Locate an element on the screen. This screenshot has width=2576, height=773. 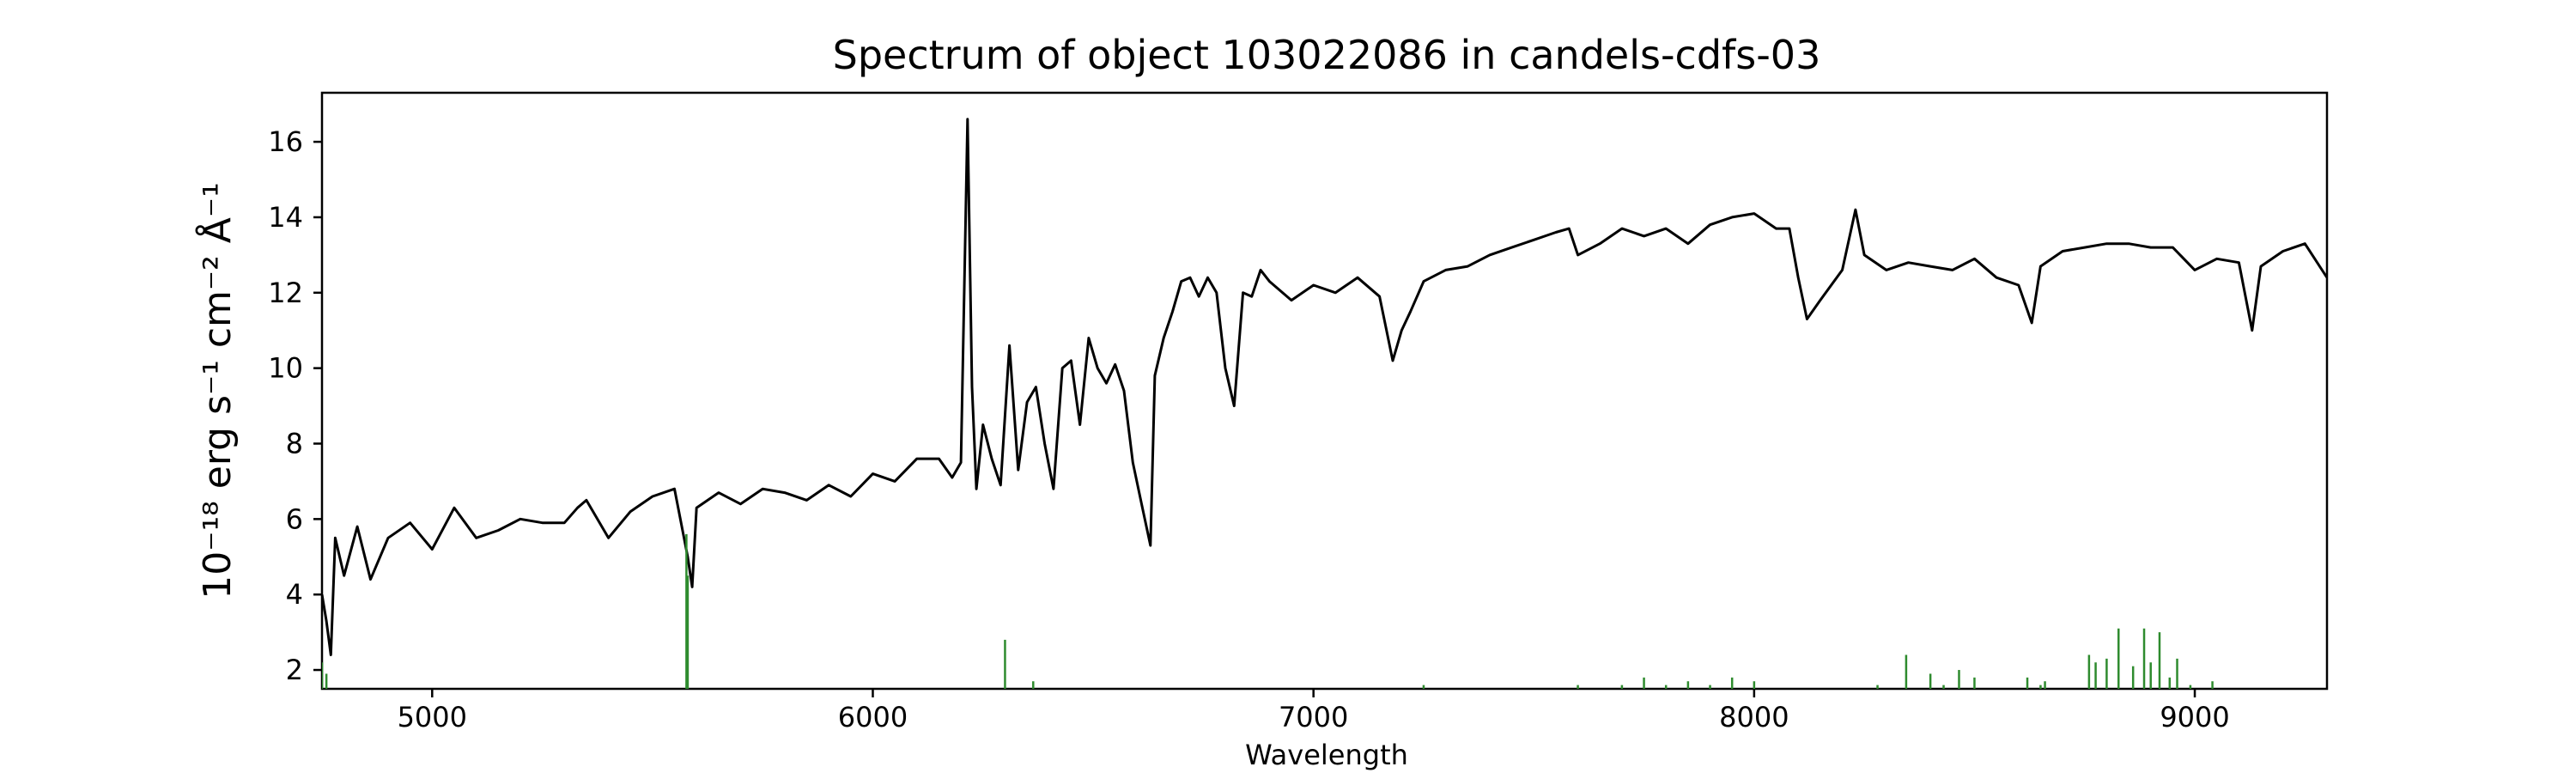
y-tick-label: 16 is located at coordinates (285, 141).